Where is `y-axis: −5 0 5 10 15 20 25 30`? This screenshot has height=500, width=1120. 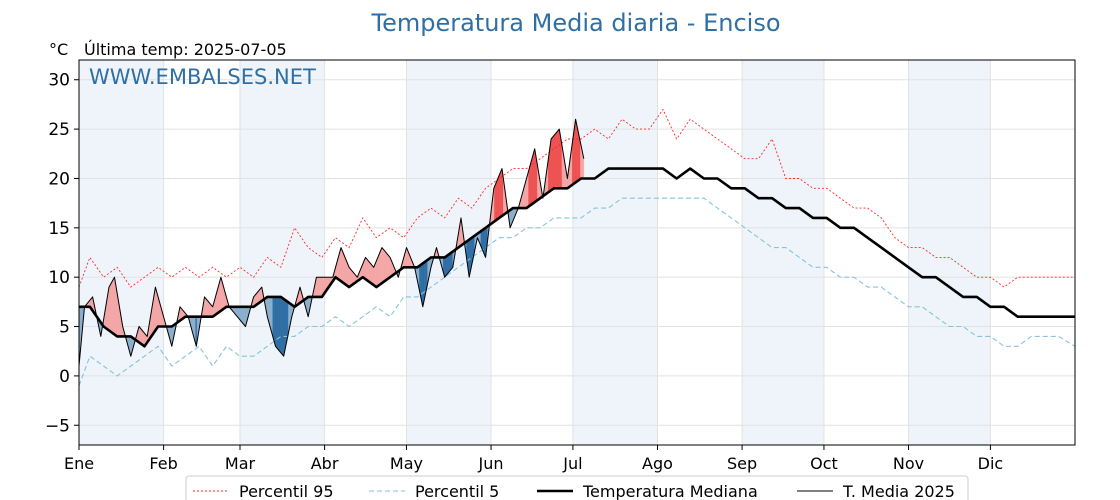 y-axis: −5 0 5 10 15 20 25 30 is located at coordinates (62, 253).